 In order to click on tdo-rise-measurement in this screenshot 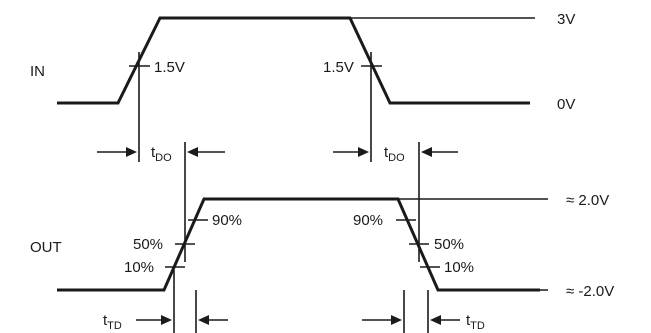, I will do `click(161, 152)`.